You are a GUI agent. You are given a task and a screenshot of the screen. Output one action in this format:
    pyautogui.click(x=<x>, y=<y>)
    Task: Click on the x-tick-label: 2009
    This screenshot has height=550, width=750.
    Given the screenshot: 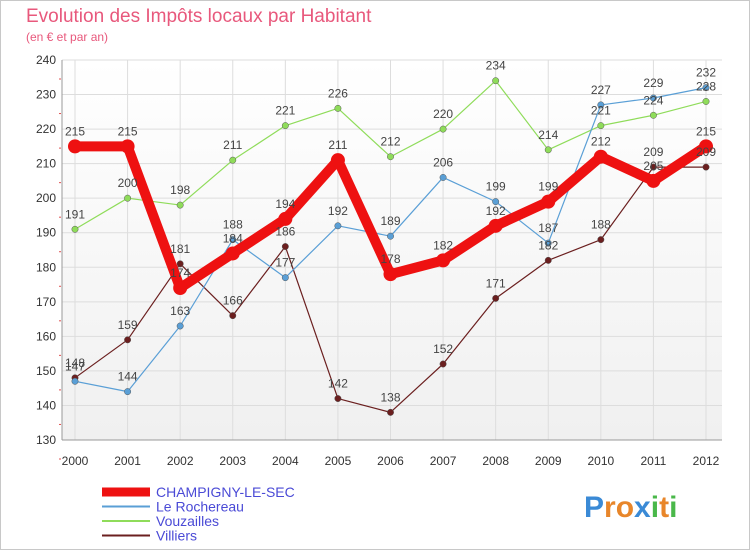 What is the action you would take?
    pyautogui.click(x=548, y=461)
    